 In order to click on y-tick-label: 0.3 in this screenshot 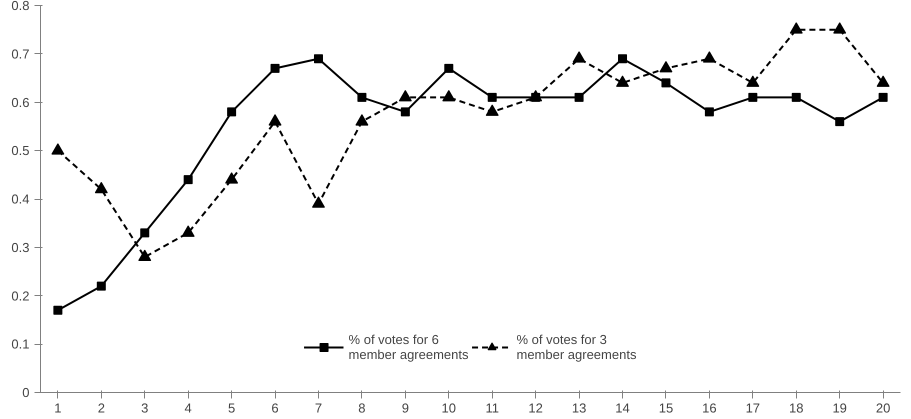, I will do `click(20, 247)`.